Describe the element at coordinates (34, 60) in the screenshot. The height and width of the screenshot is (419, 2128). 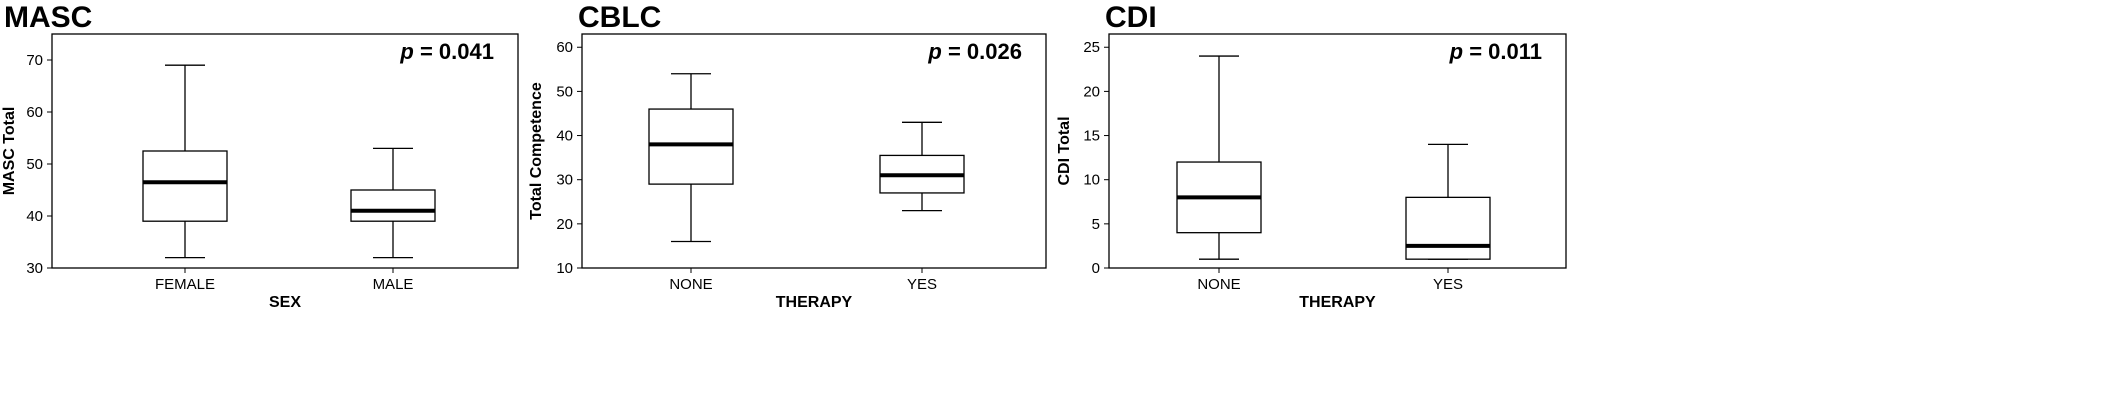
I see `y-tick-label: 70` at that location.